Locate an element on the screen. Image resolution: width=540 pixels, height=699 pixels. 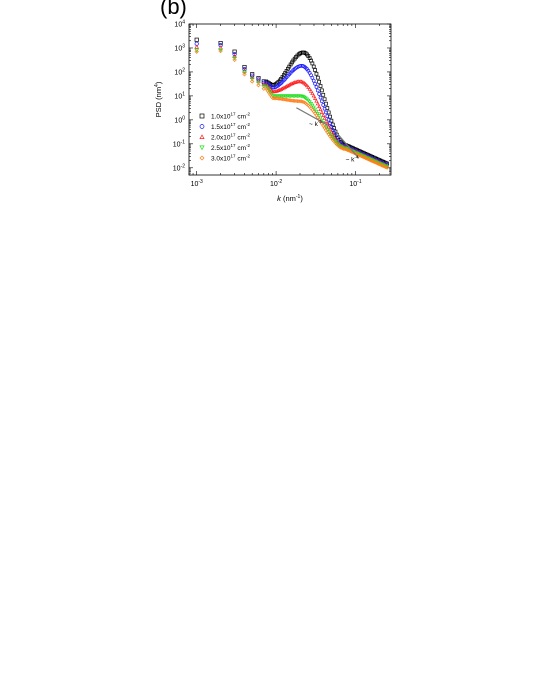
legend-name: 1.0x10 is located at coordinates (221, 117).